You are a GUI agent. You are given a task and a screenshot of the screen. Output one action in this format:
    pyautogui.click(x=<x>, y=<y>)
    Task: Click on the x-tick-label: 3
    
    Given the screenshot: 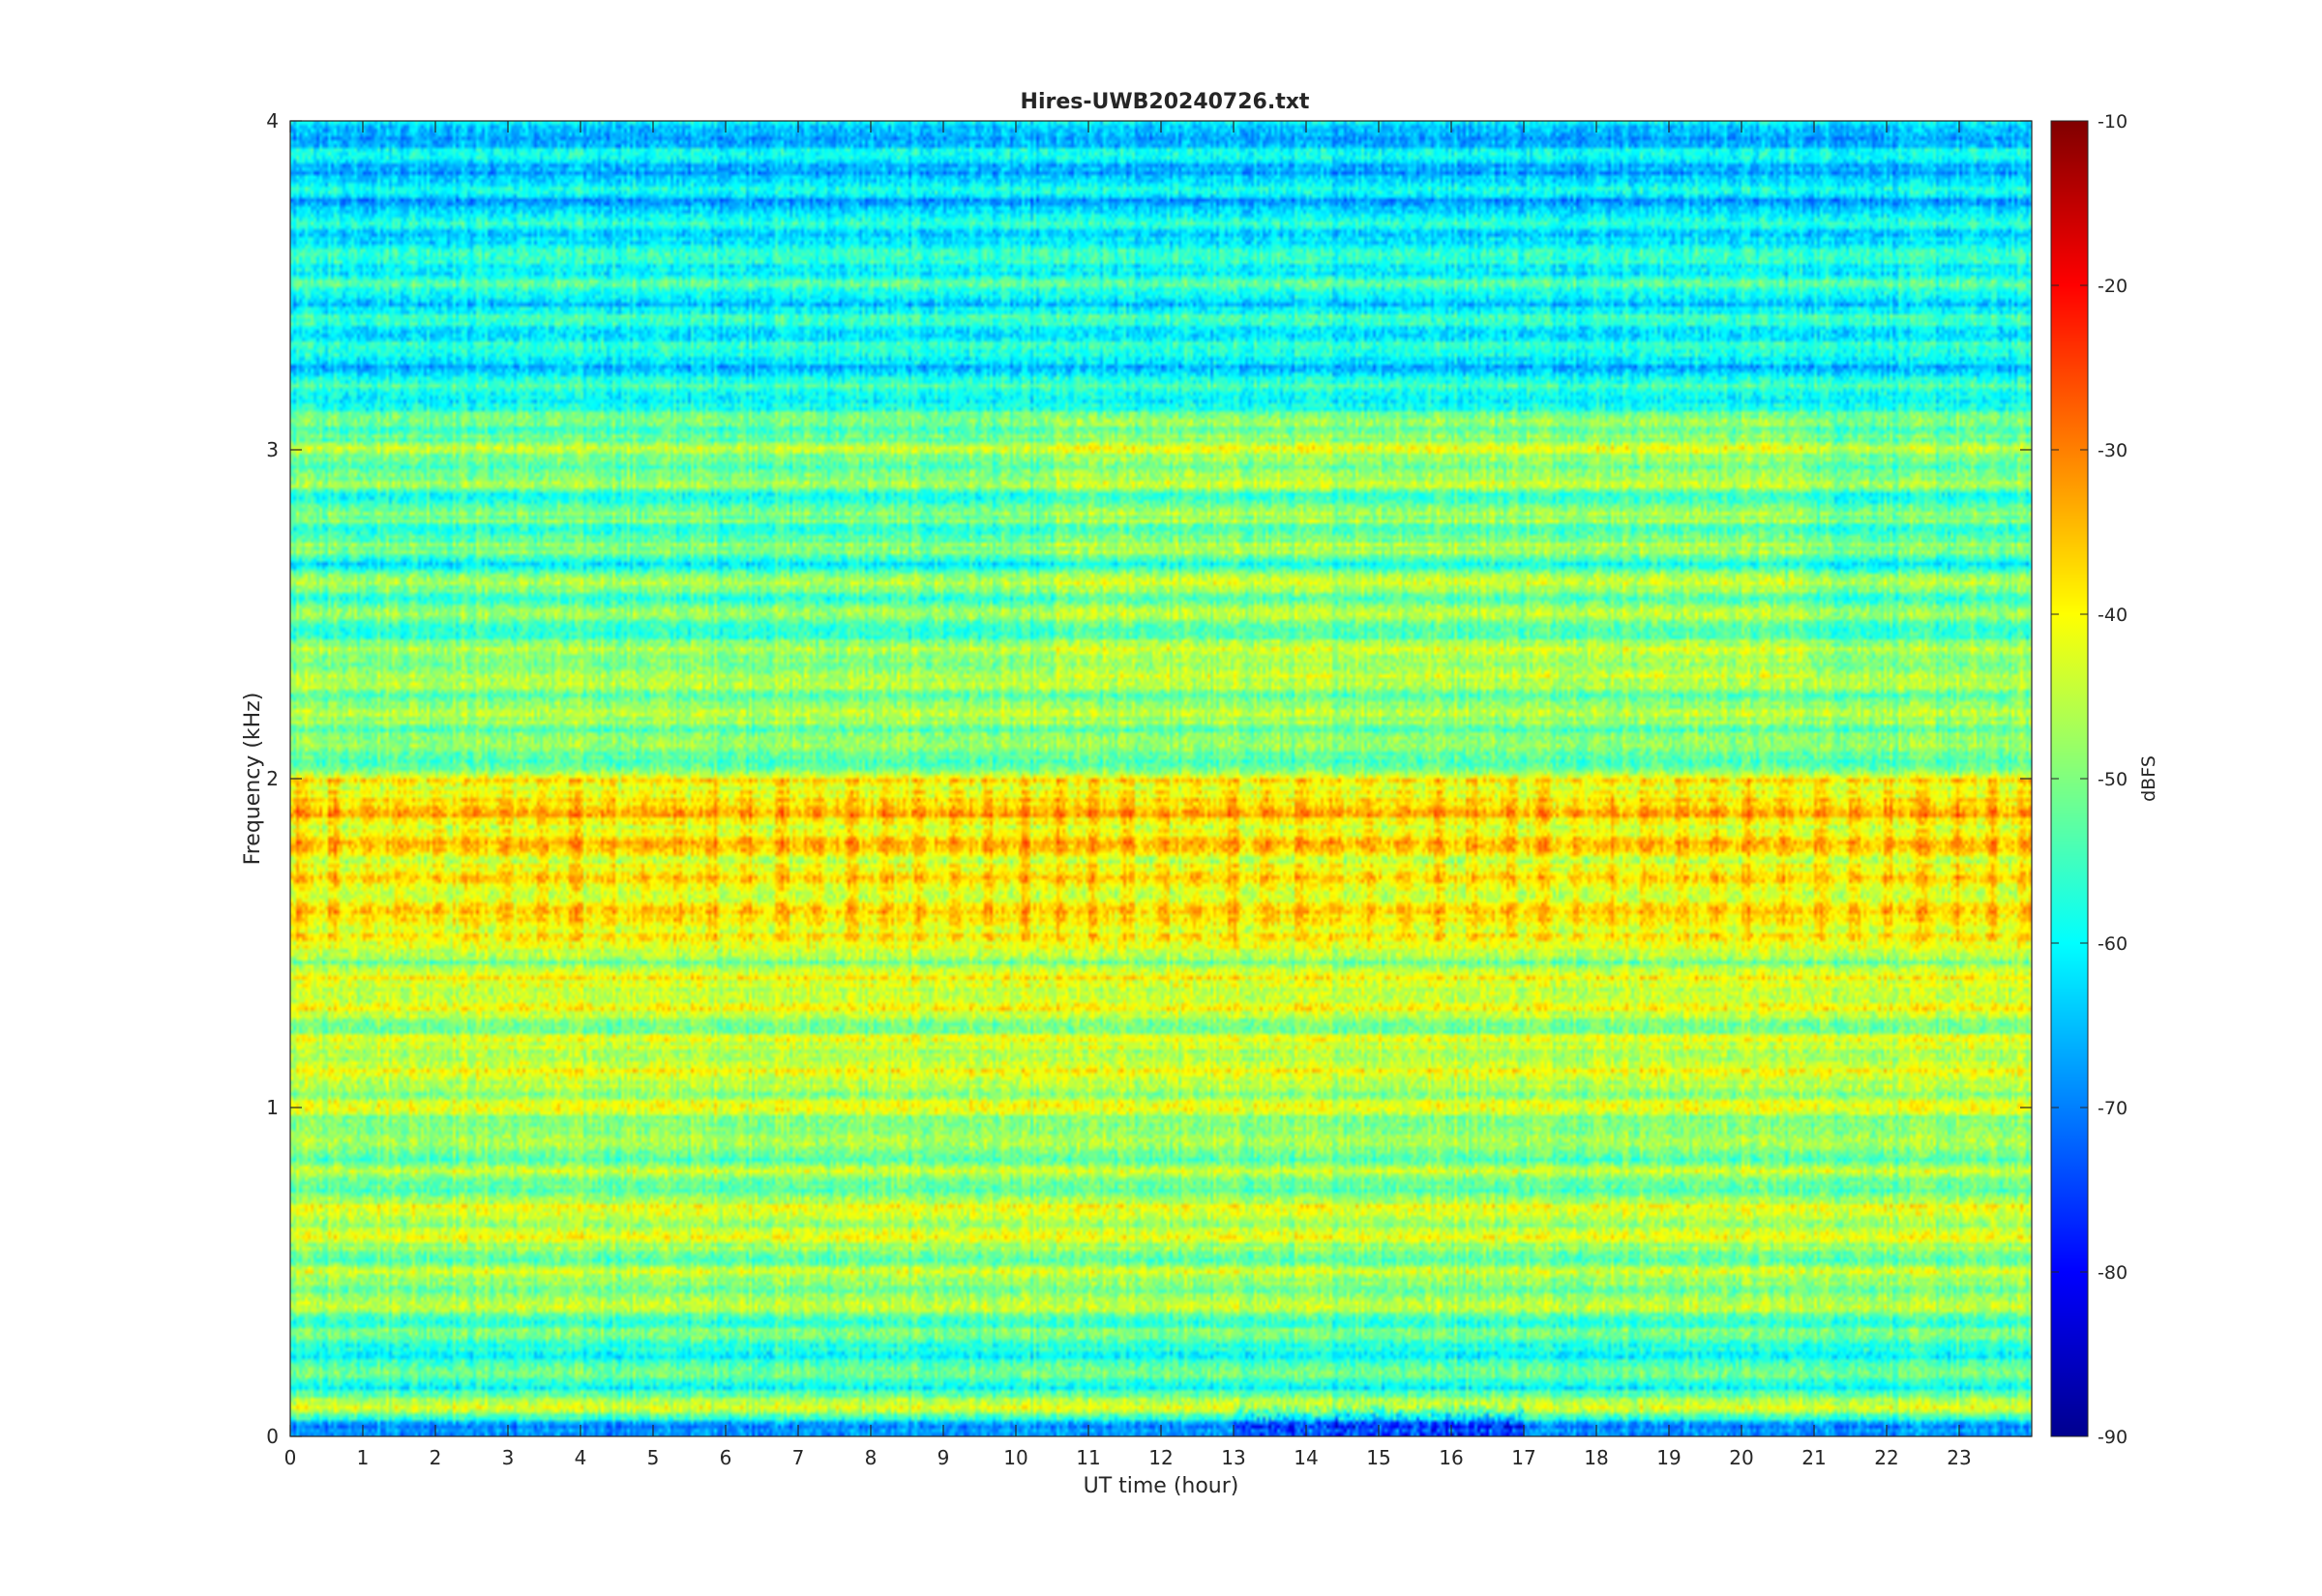 What is the action you would take?
    pyautogui.click(x=508, y=1457)
    